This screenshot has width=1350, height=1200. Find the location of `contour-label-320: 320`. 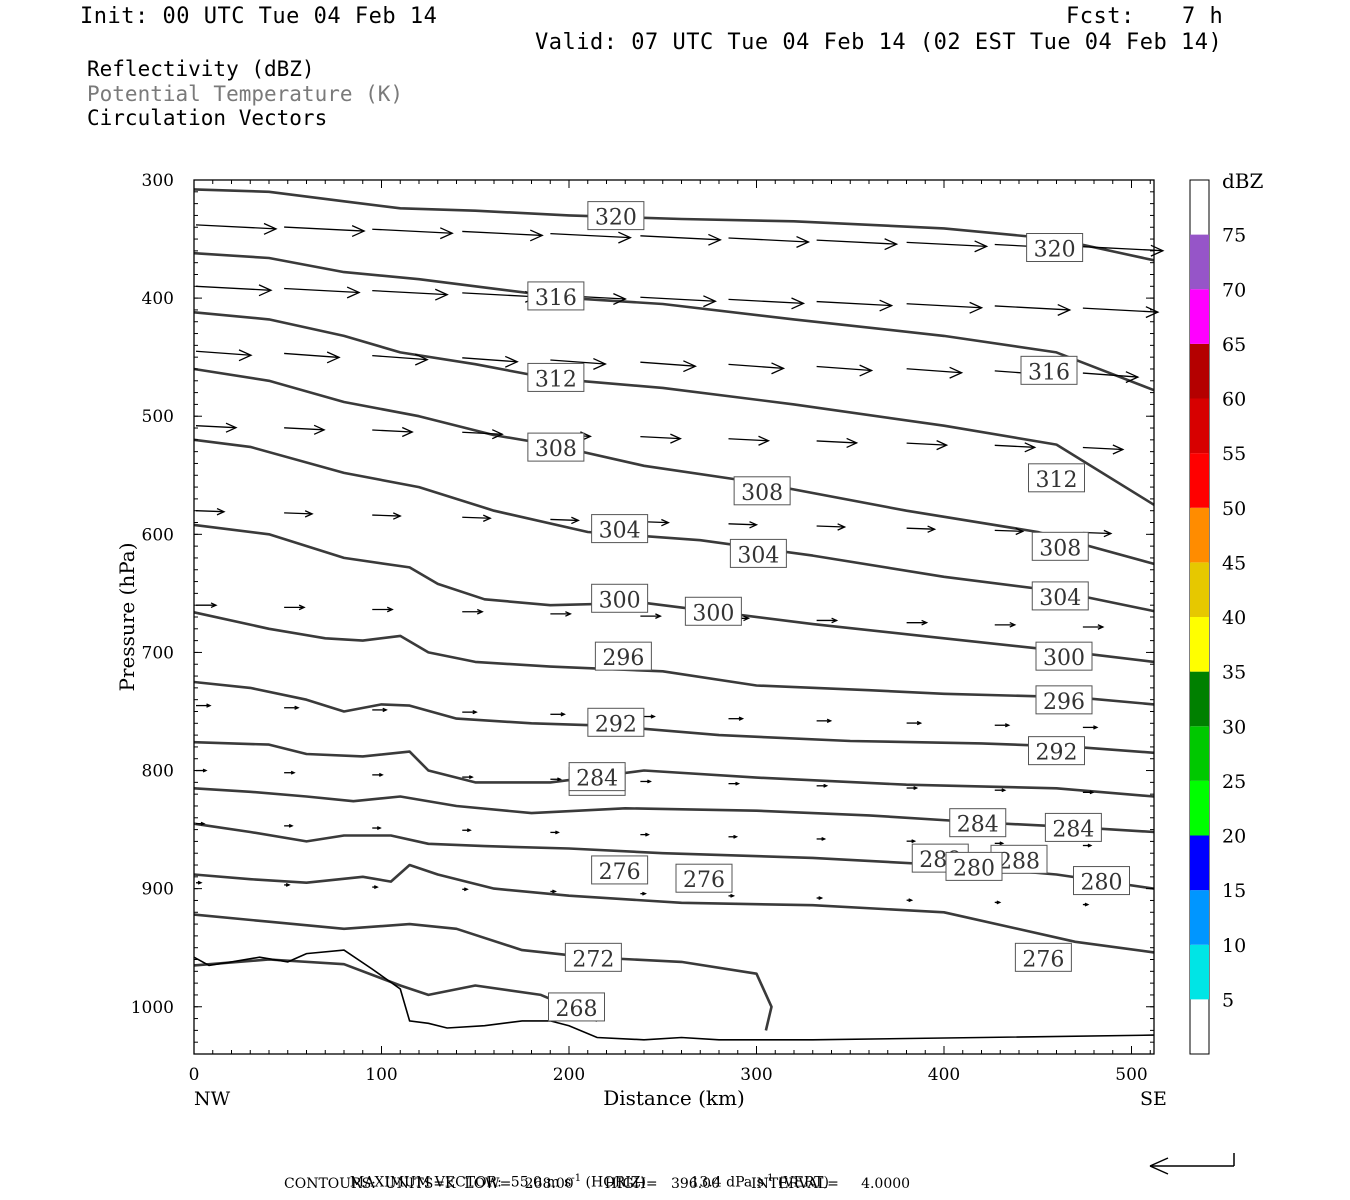

contour-label-320: 320 is located at coordinates (616, 216).